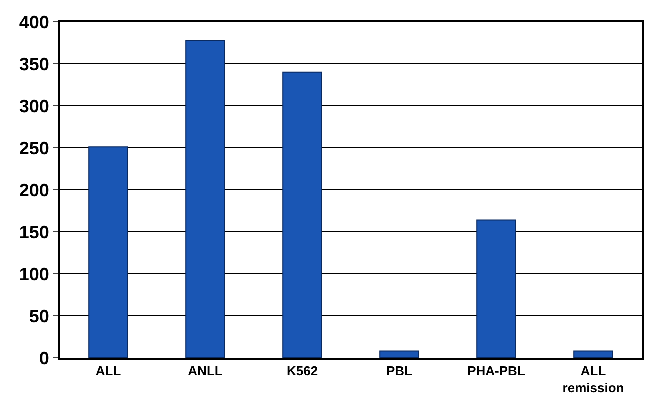 This screenshot has width=657, height=413. What do you see at coordinates (205, 371) in the screenshot?
I see `x-tick-label: ANLL` at bounding box center [205, 371].